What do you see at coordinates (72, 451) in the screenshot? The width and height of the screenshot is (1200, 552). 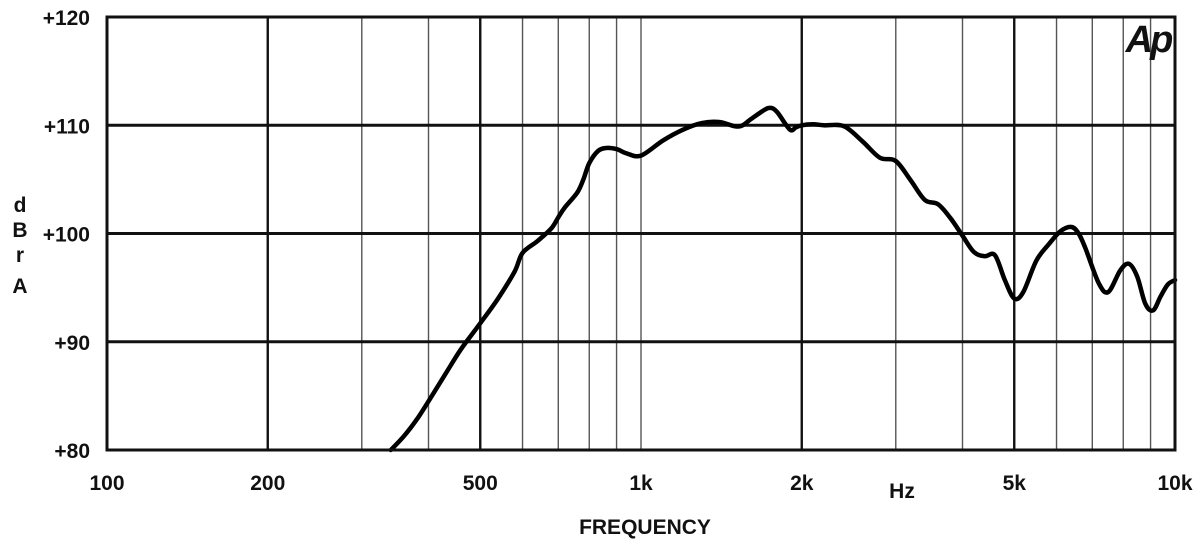 I see `y-tick-label: +80` at bounding box center [72, 451].